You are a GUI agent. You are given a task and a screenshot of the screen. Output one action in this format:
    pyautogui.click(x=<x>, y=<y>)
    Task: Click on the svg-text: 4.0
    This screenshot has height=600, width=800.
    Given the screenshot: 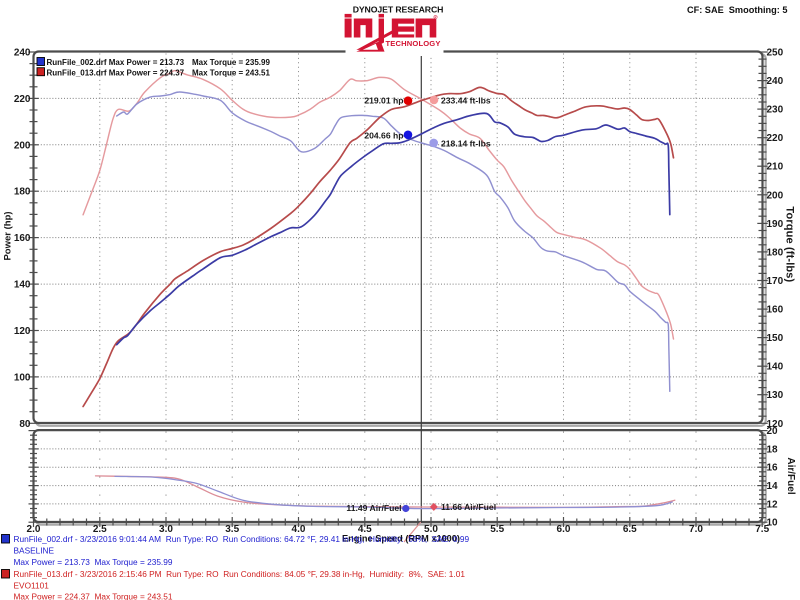 What is the action you would take?
    pyautogui.click(x=299, y=529)
    